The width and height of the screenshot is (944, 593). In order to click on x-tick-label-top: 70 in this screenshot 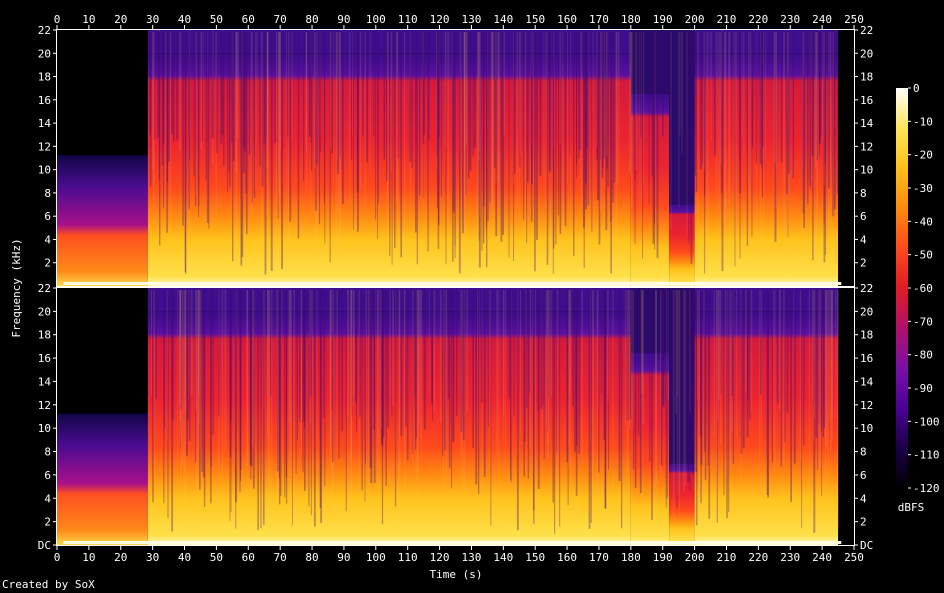, I will do `click(280, 19)`.